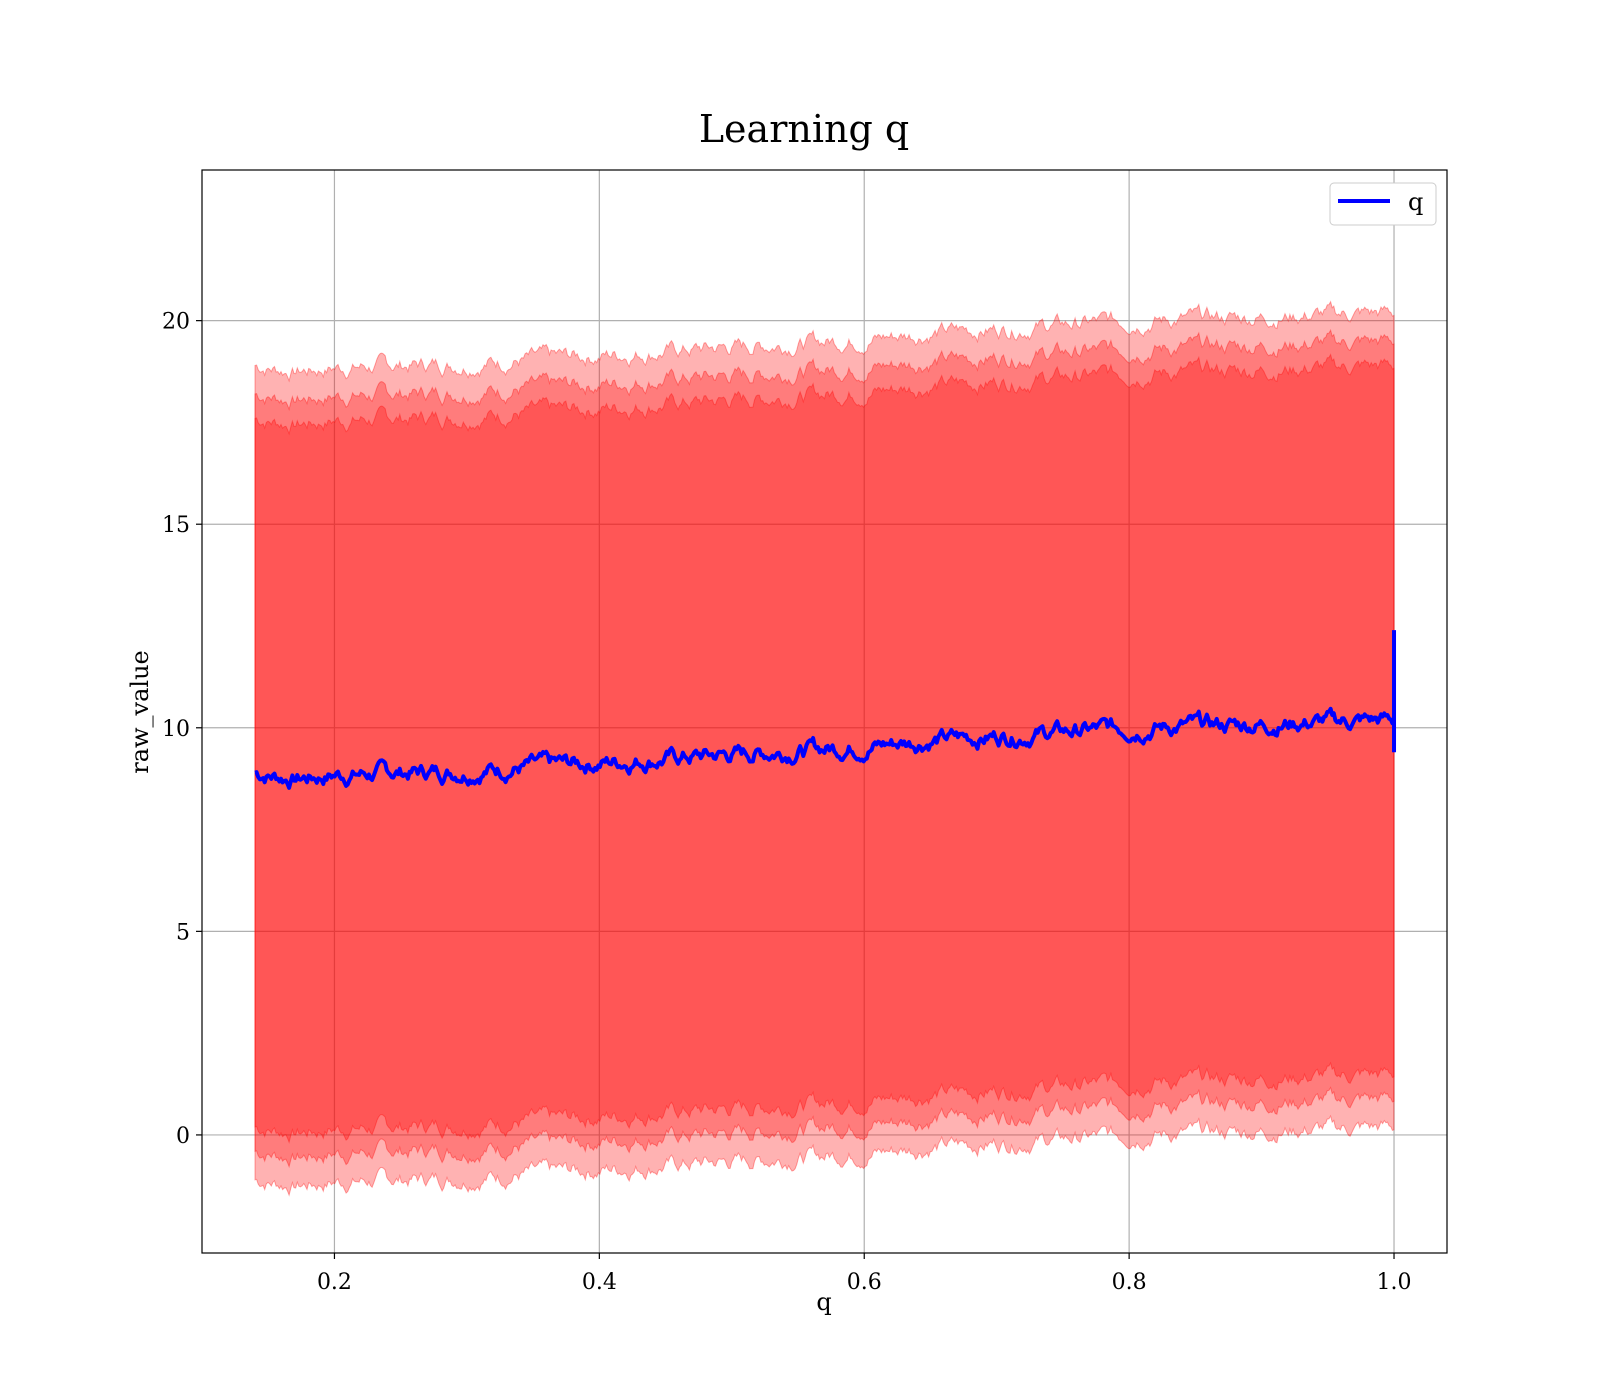  I want to click on y-tick-label: 15, so click(176, 525).